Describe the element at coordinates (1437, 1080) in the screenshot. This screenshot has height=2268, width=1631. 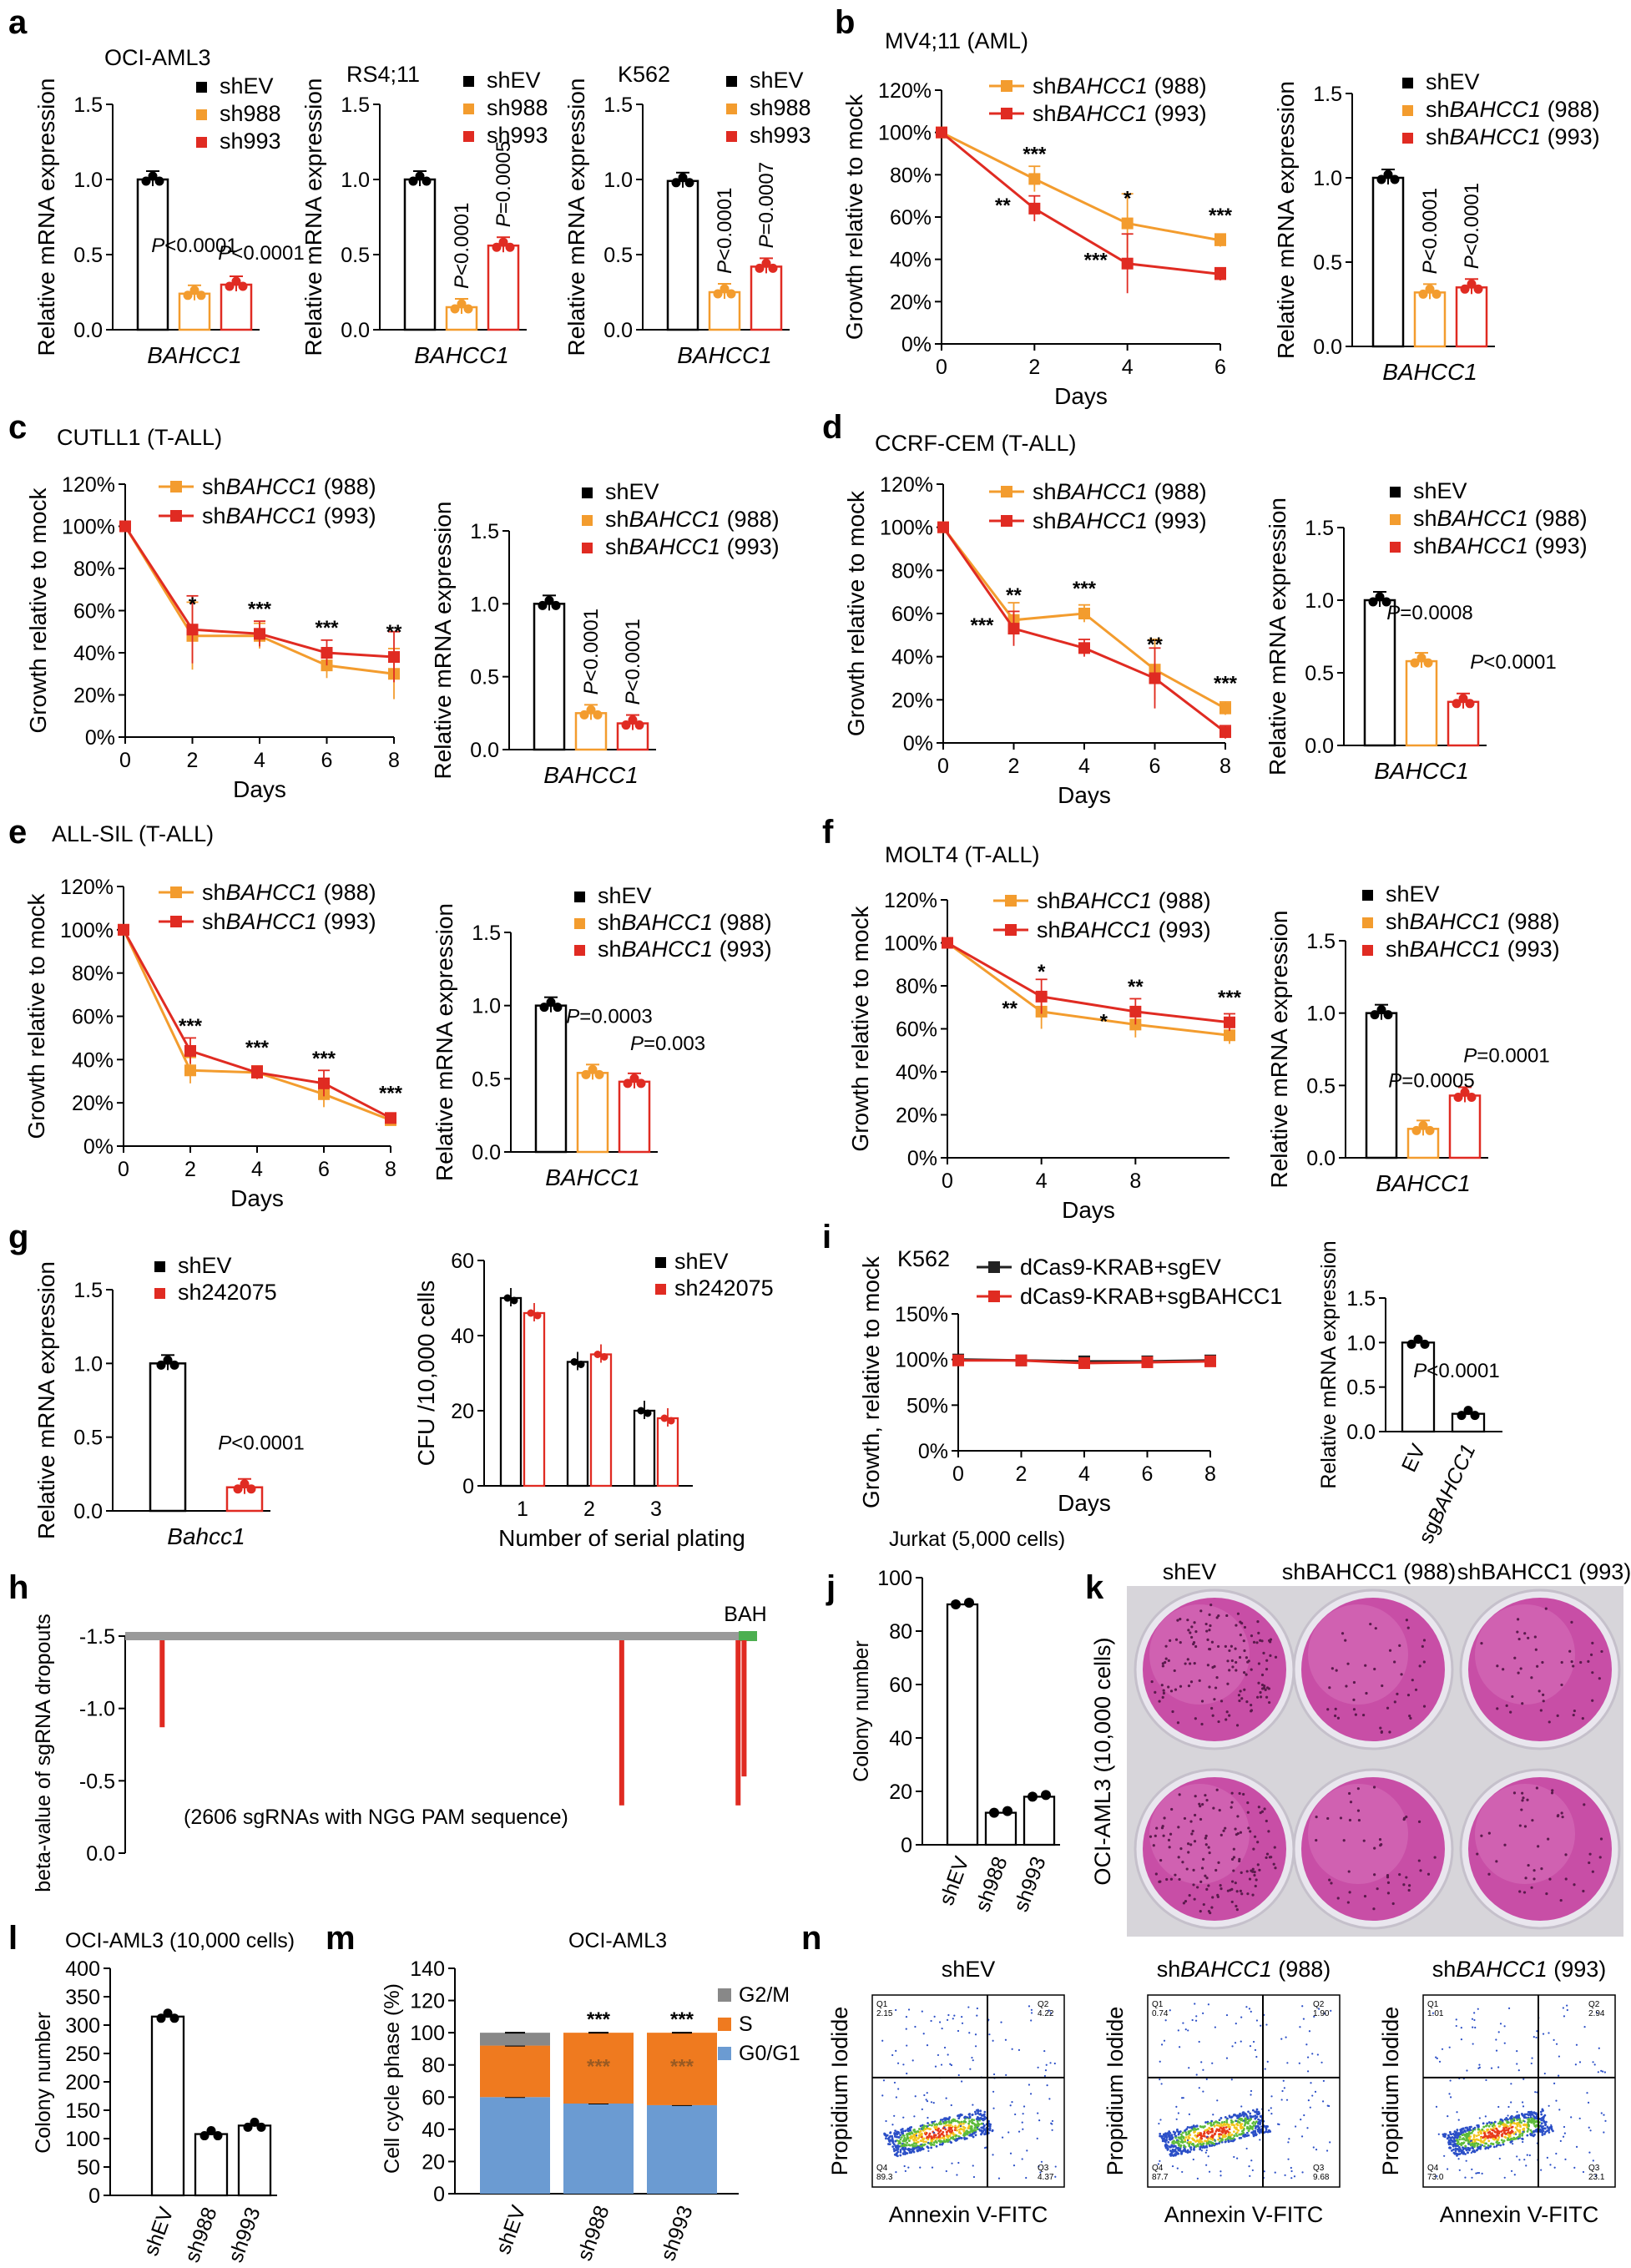
I see `tspan: =0.0005` at that location.